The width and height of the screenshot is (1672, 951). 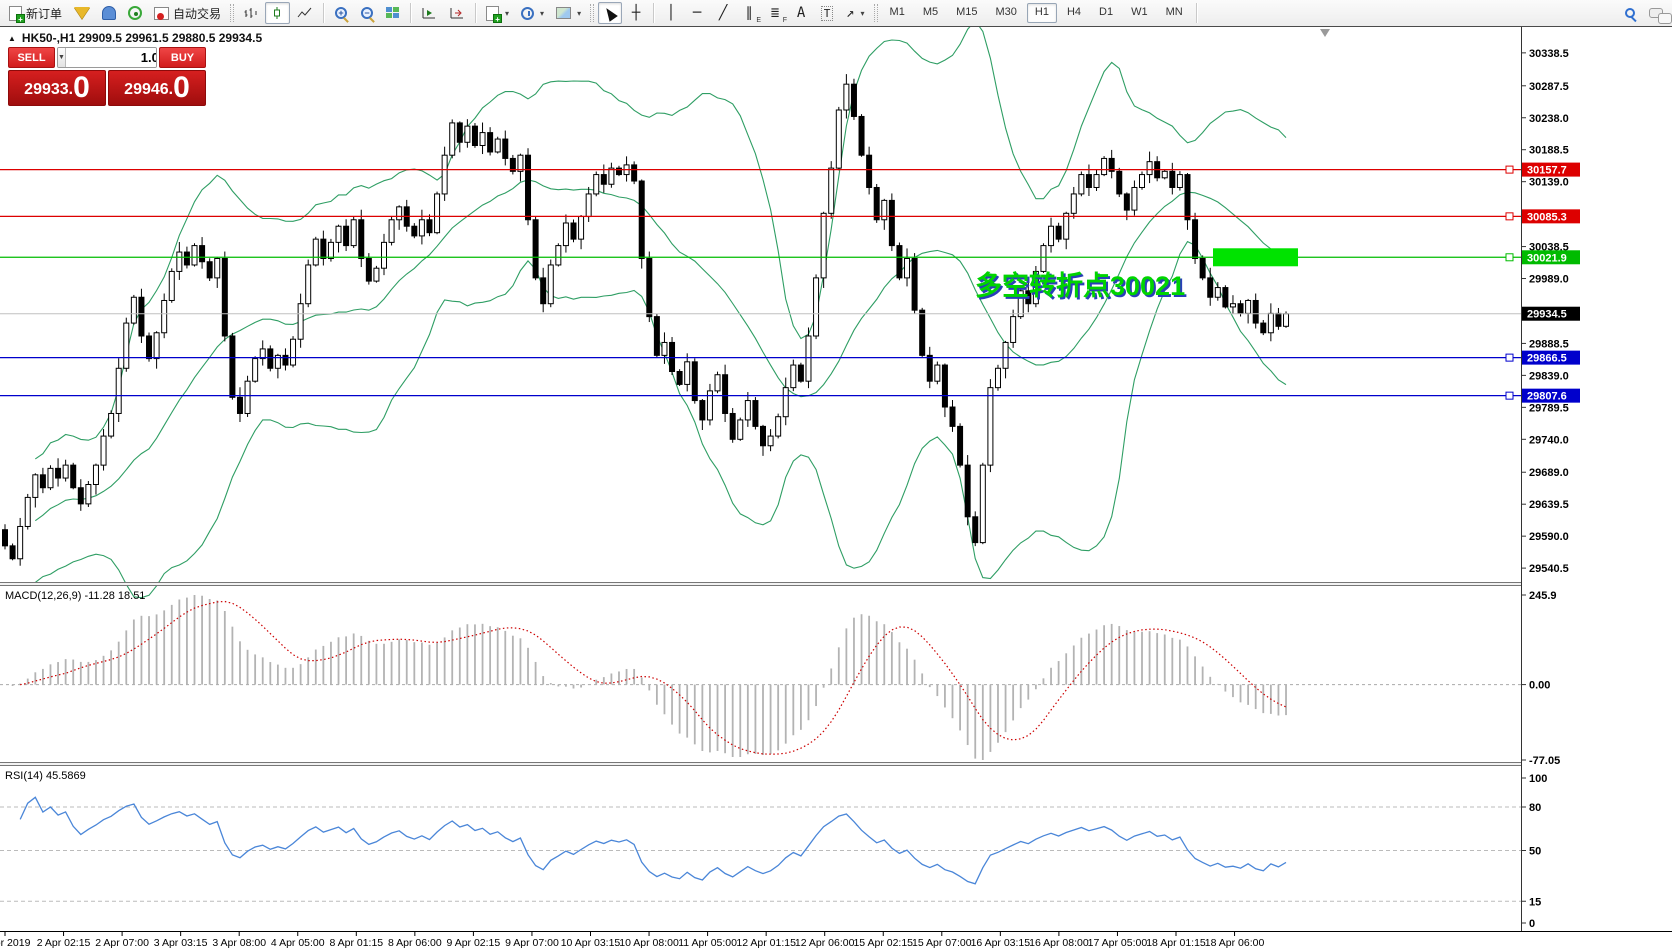 I want to click on autotrading-button: 自动交易, so click(x=187, y=13).